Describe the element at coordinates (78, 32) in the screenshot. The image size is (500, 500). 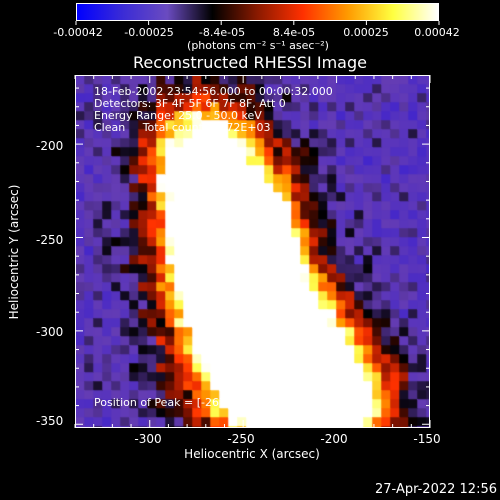
I see `colorbar-tick: -0.00042` at that location.